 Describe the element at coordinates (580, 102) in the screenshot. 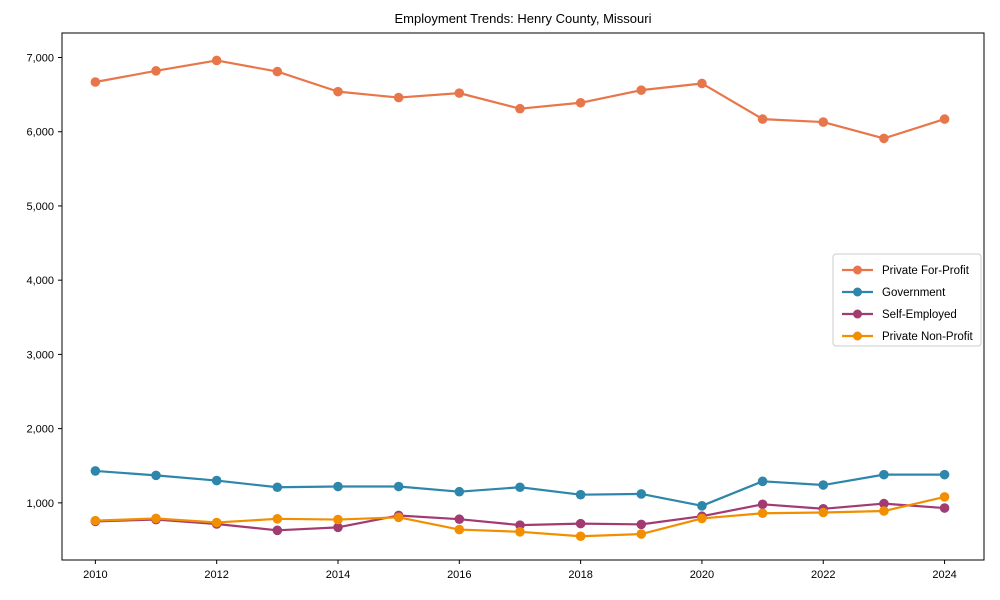

I see `data-point-private-for-profit-2018` at that location.